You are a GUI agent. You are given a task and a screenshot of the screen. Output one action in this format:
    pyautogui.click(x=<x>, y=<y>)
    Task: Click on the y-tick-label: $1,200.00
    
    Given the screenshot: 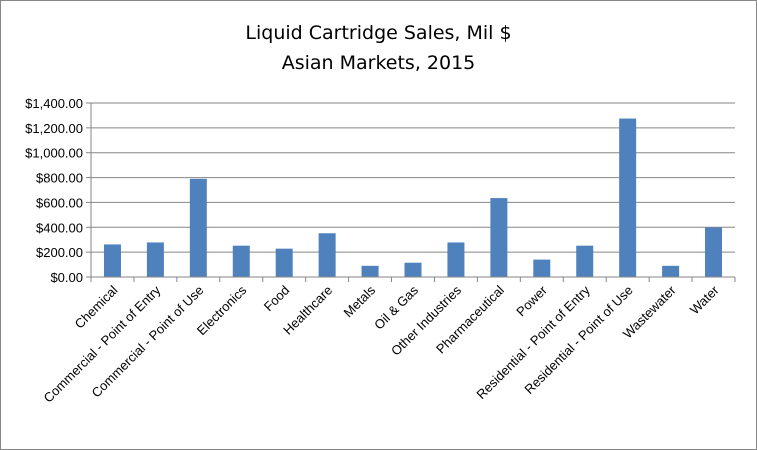 What is the action you would take?
    pyautogui.click(x=54, y=128)
    